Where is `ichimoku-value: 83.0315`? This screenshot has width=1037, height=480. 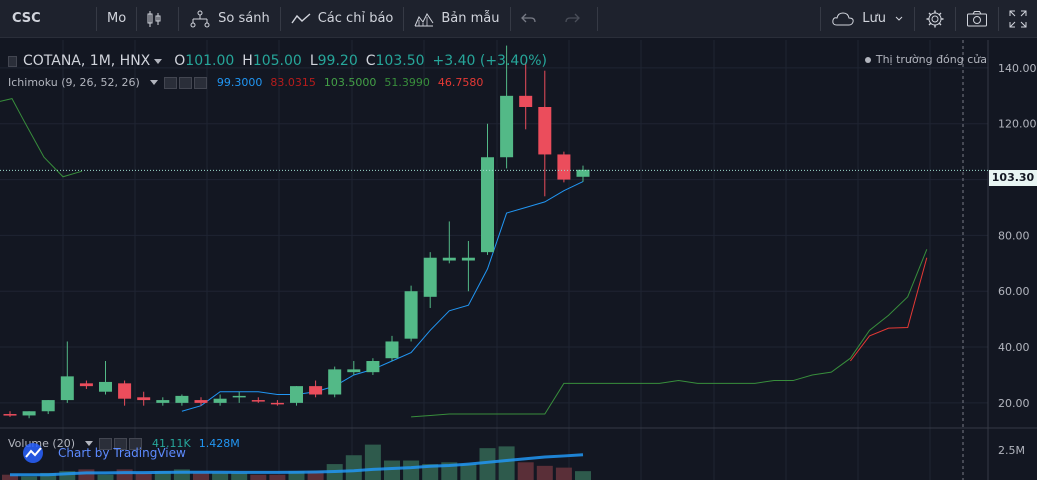
ichimoku-value: 83.0315 is located at coordinates (293, 82).